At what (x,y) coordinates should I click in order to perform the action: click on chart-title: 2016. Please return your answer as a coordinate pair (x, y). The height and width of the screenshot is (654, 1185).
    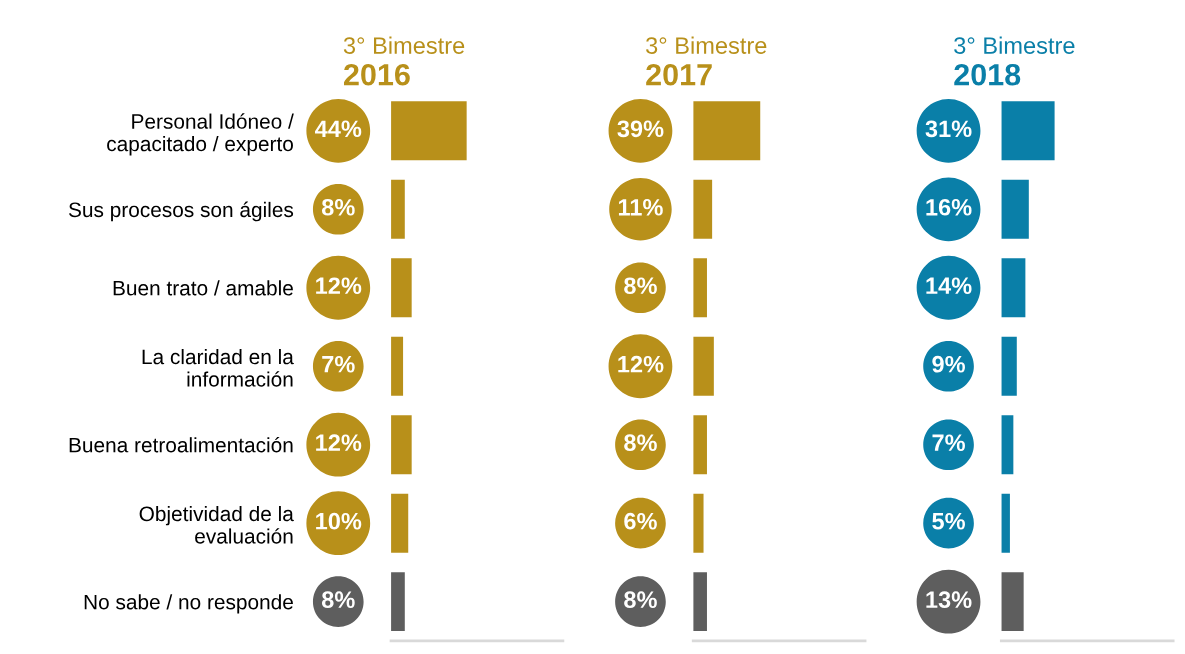
    Looking at the image, I should click on (377, 74).